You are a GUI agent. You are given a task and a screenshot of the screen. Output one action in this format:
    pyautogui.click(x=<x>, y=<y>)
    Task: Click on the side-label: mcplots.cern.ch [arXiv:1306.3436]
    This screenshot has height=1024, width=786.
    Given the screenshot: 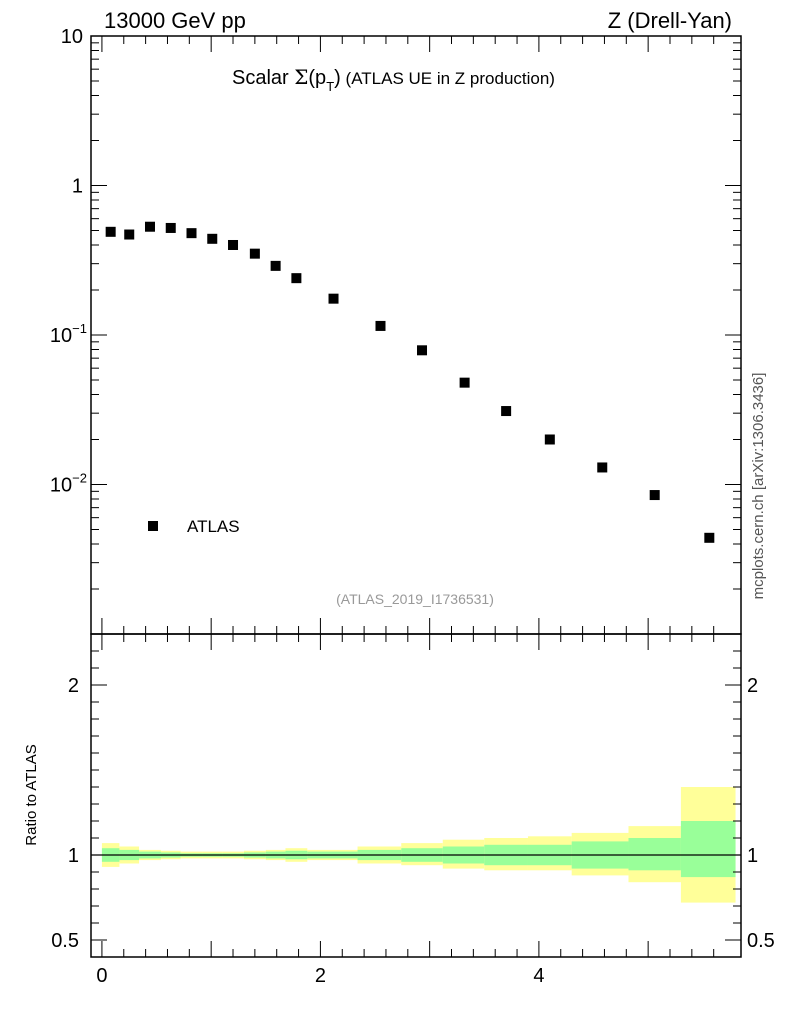 What is the action you would take?
    pyautogui.click(x=758, y=486)
    